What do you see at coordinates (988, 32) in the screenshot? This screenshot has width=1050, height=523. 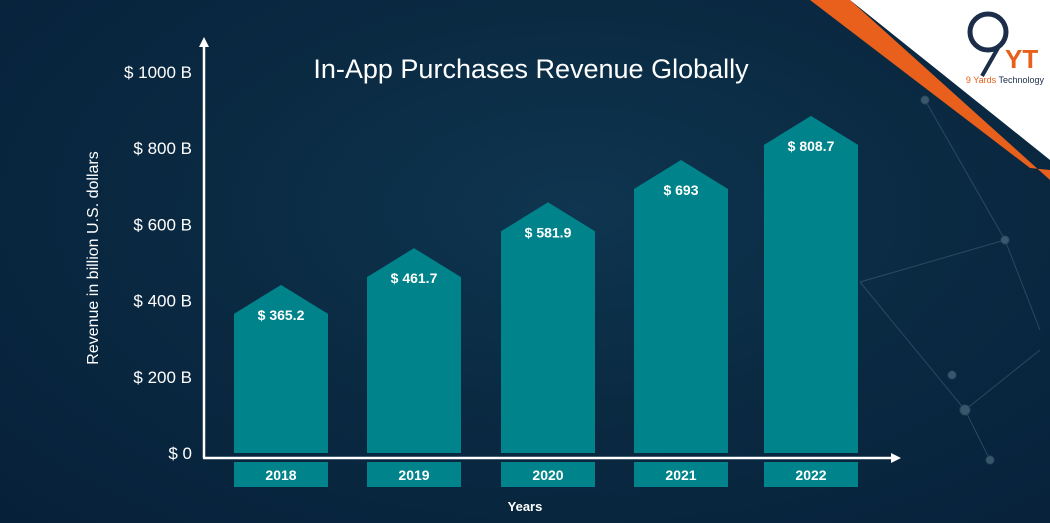 I see `logo-magnifier-icon` at bounding box center [988, 32].